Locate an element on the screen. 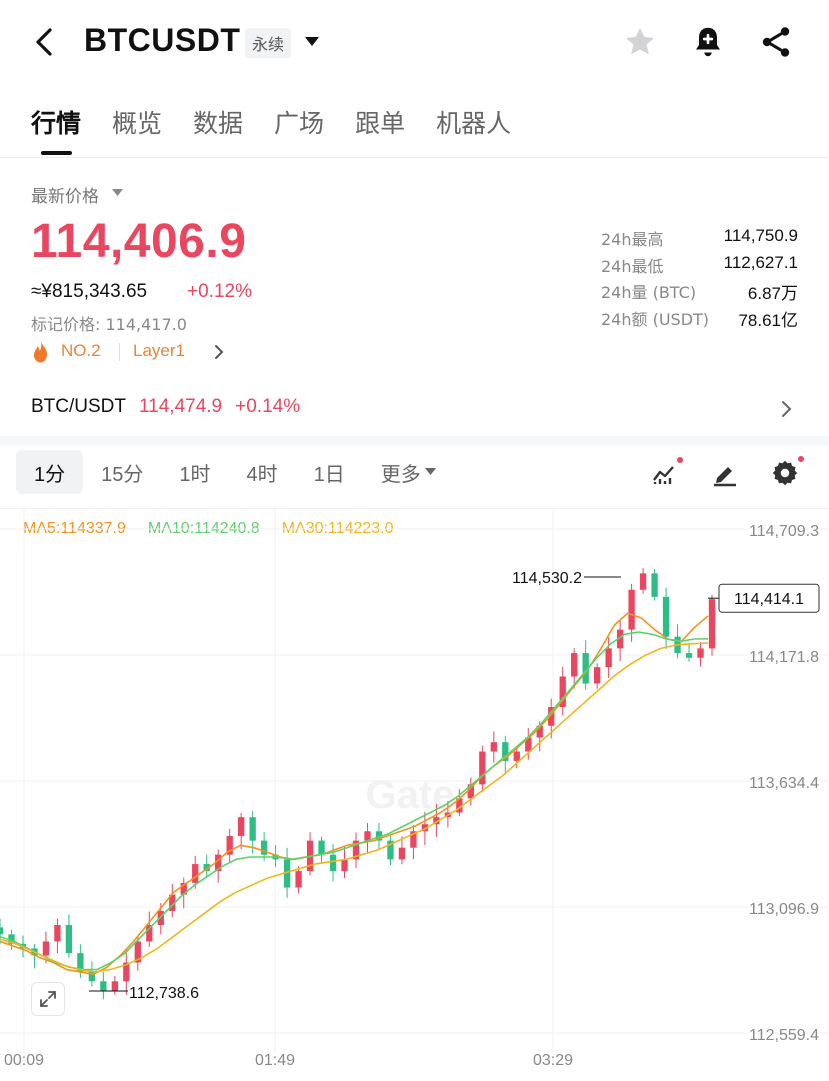 Image resolution: width=829 pixels, height=1081 pixels. spot-pair: BTC/USDT is located at coordinates (78, 406).